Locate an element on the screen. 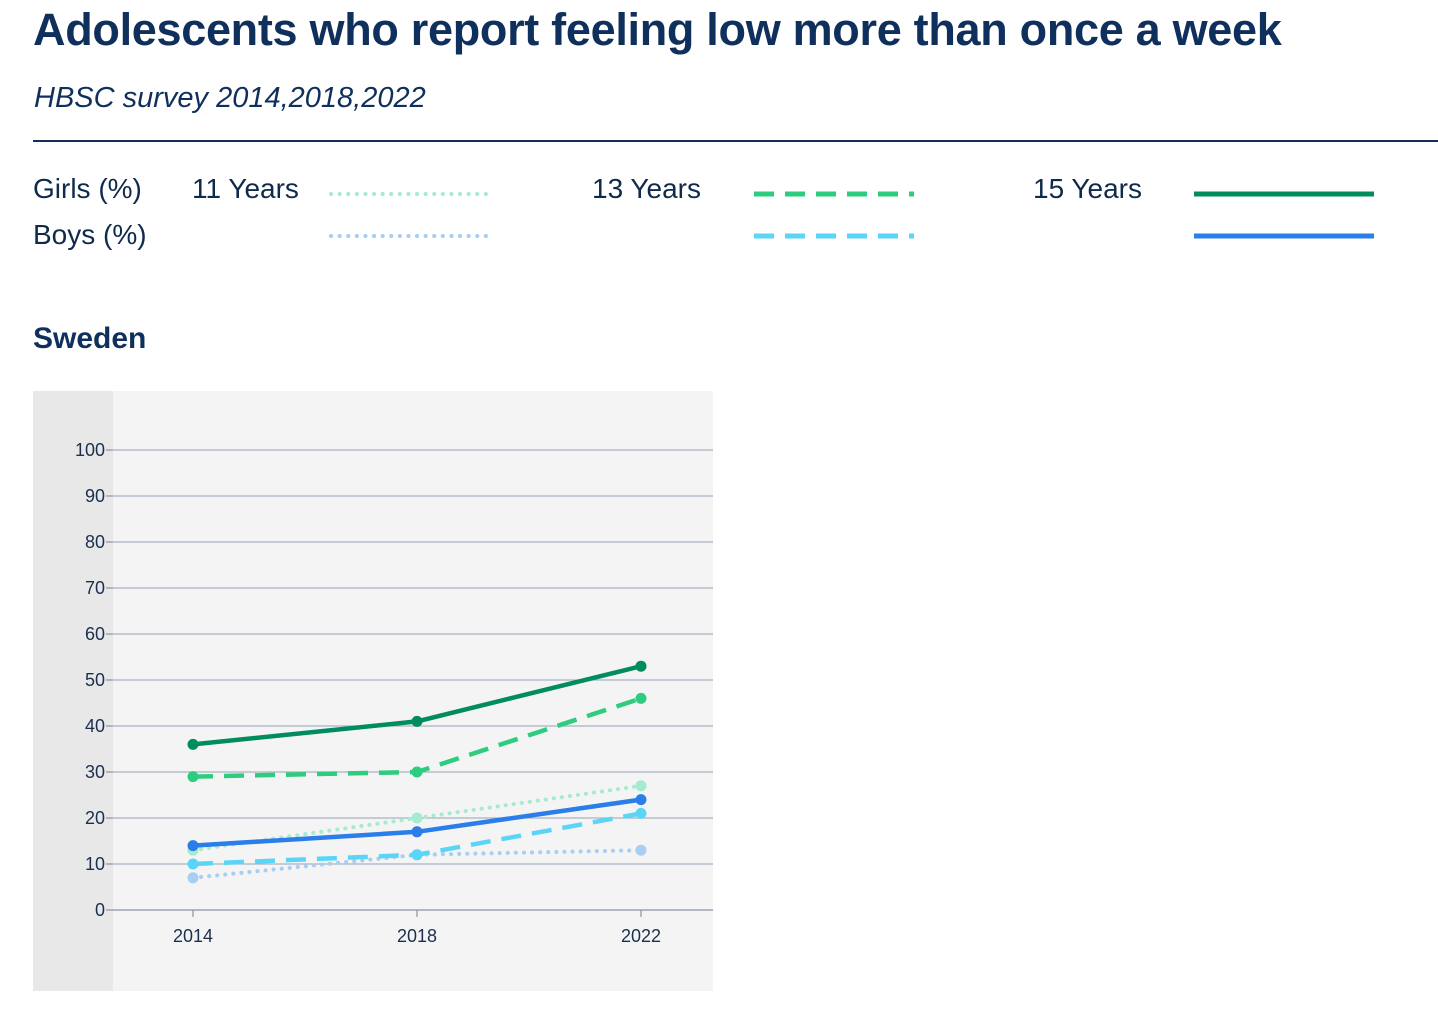  y-tick-label-60: 60 is located at coordinates (95, 634).